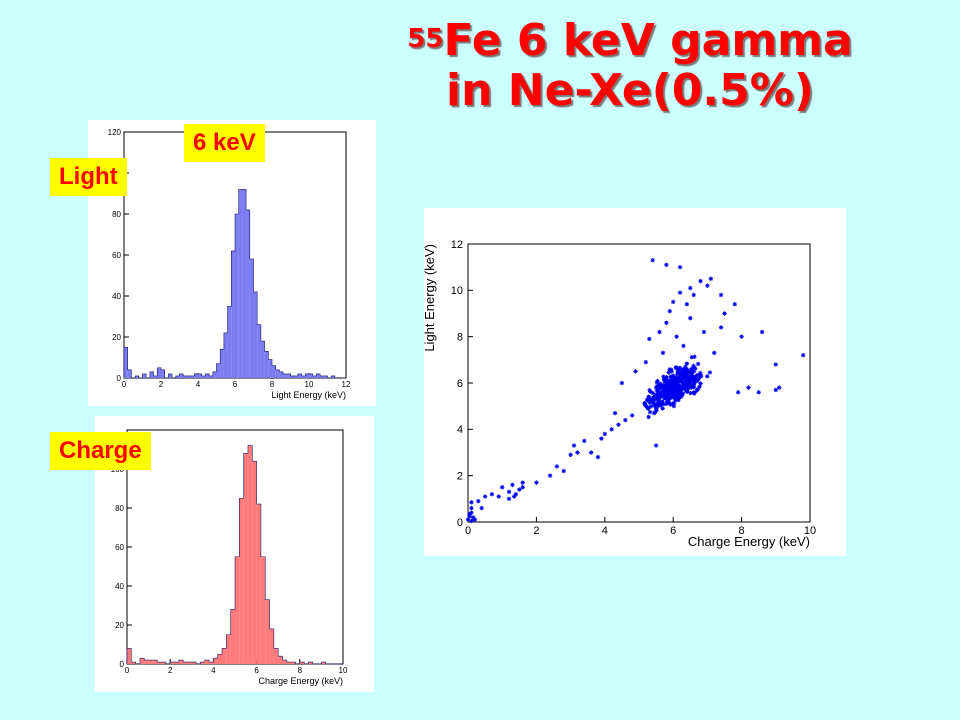 The image size is (960, 720). Describe the element at coordinates (457, 245) in the screenshot. I see `y-tick-label: 12` at that location.